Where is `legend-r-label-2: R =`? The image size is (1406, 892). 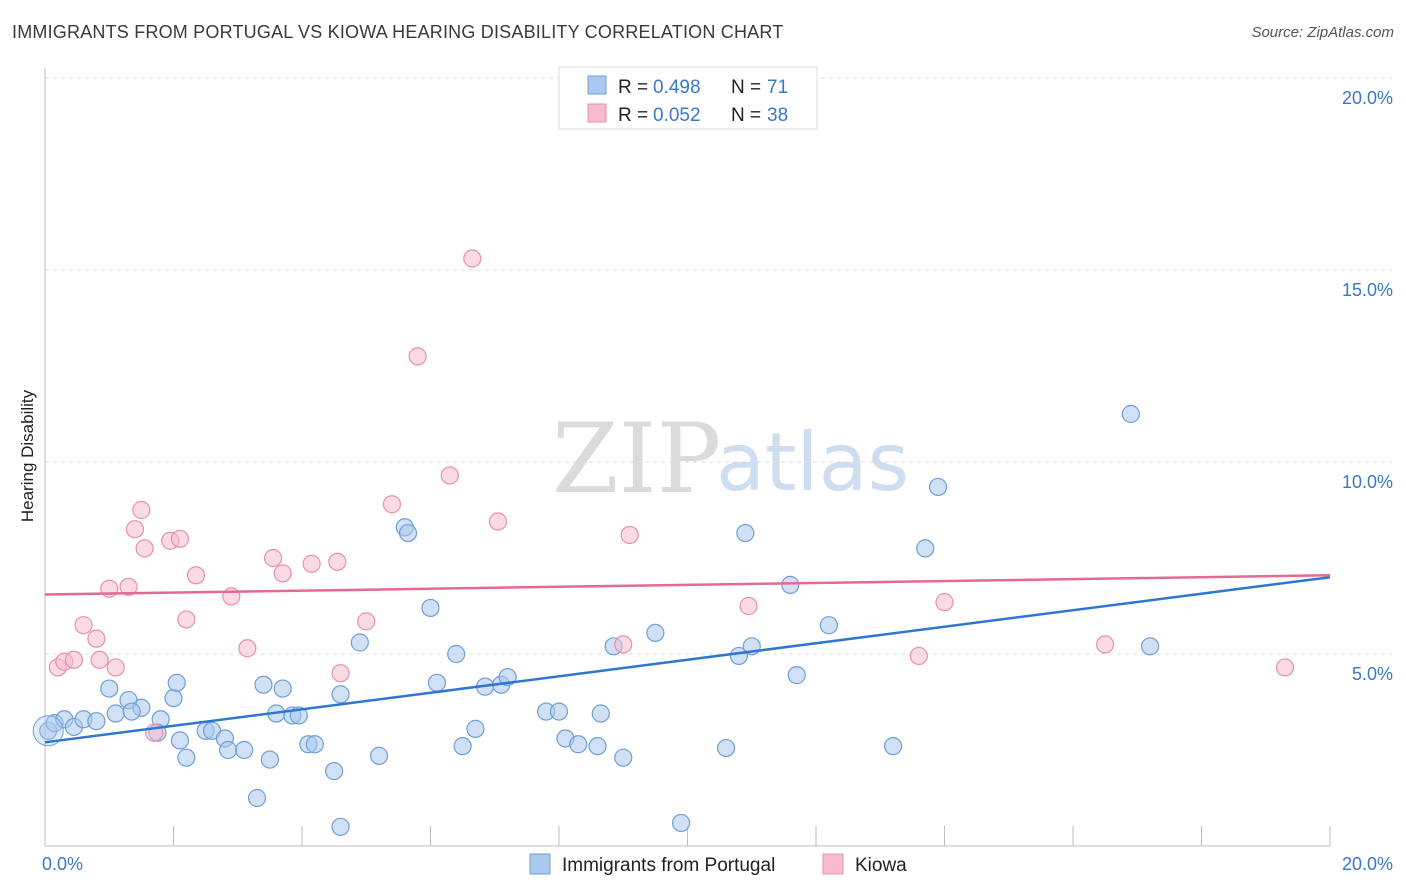
legend-r-label-2: R = is located at coordinates (633, 115).